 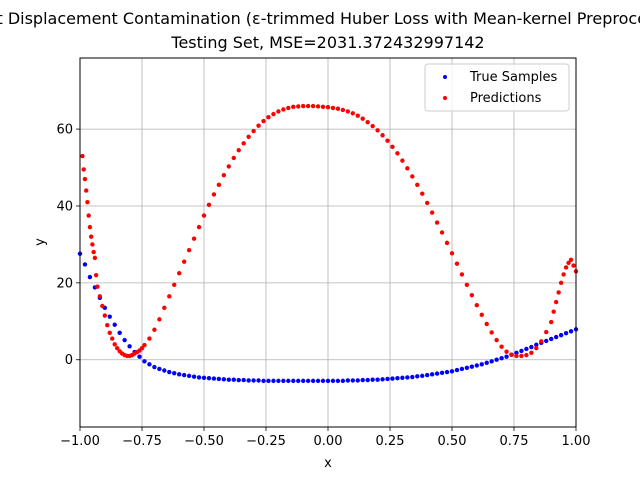 I want to click on legend-box, so click(x=497, y=87).